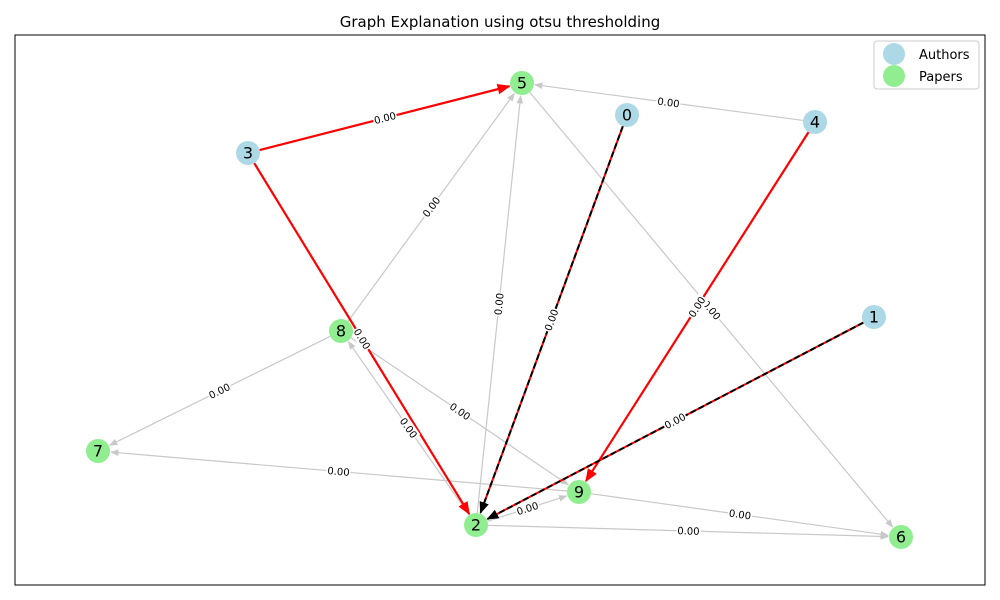  I want to click on node-label-2: 2, so click(476, 525).